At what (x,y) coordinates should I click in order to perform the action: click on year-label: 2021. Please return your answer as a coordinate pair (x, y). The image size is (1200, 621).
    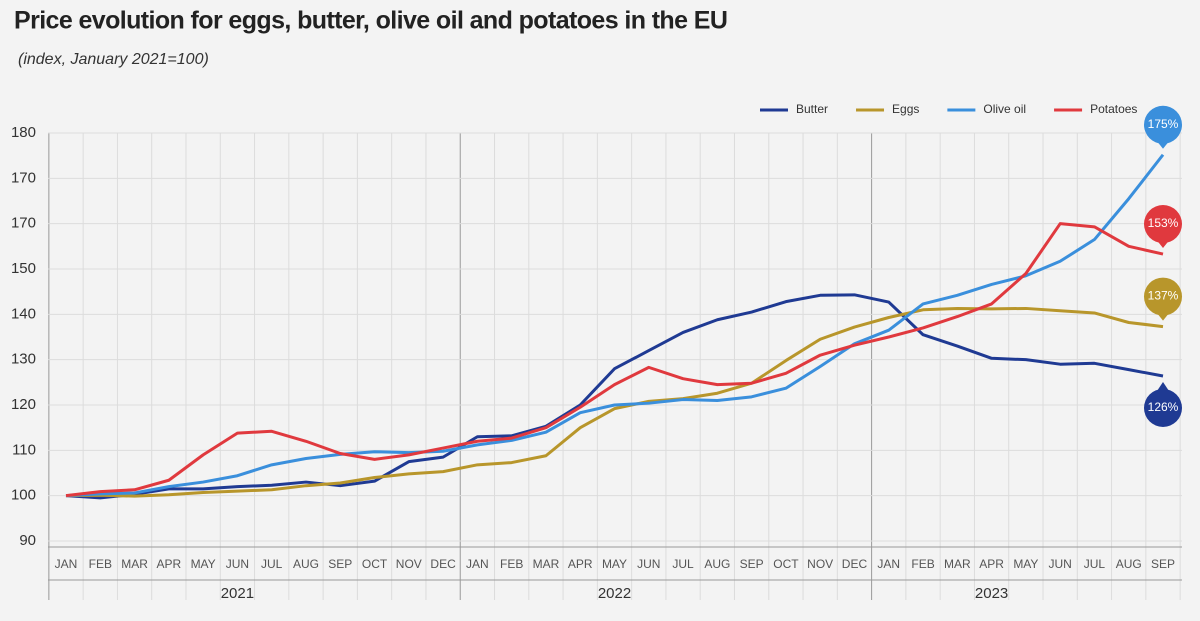
    Looking at the image, I should click on (237, 593).